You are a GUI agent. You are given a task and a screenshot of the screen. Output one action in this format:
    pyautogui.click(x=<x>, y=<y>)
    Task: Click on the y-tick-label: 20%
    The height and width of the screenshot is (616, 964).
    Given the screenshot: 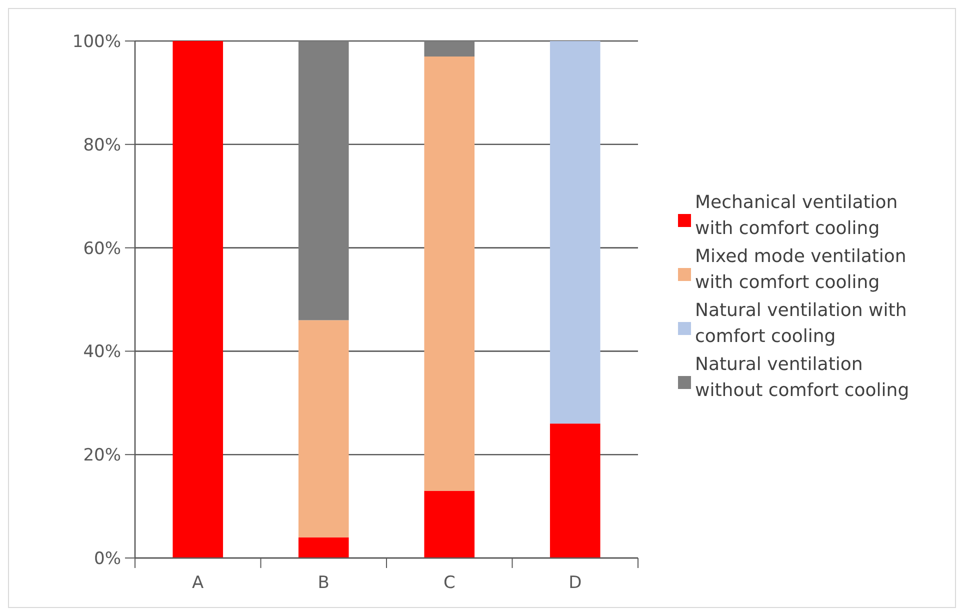 What is the action you would take?
    pyautogui.click(x=102, y=456)
    